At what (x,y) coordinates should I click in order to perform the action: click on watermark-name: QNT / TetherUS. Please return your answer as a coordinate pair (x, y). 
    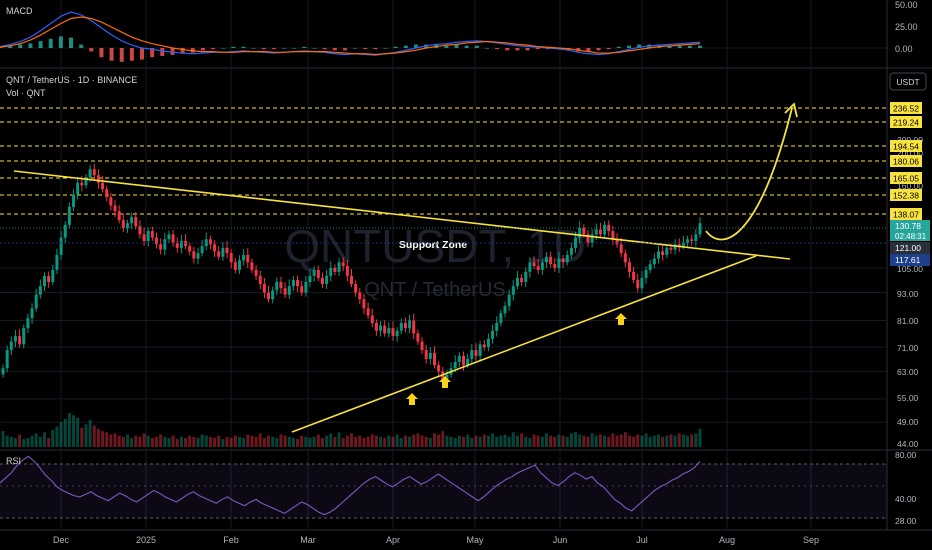
    Looking at the image, I should click on (435, 290).